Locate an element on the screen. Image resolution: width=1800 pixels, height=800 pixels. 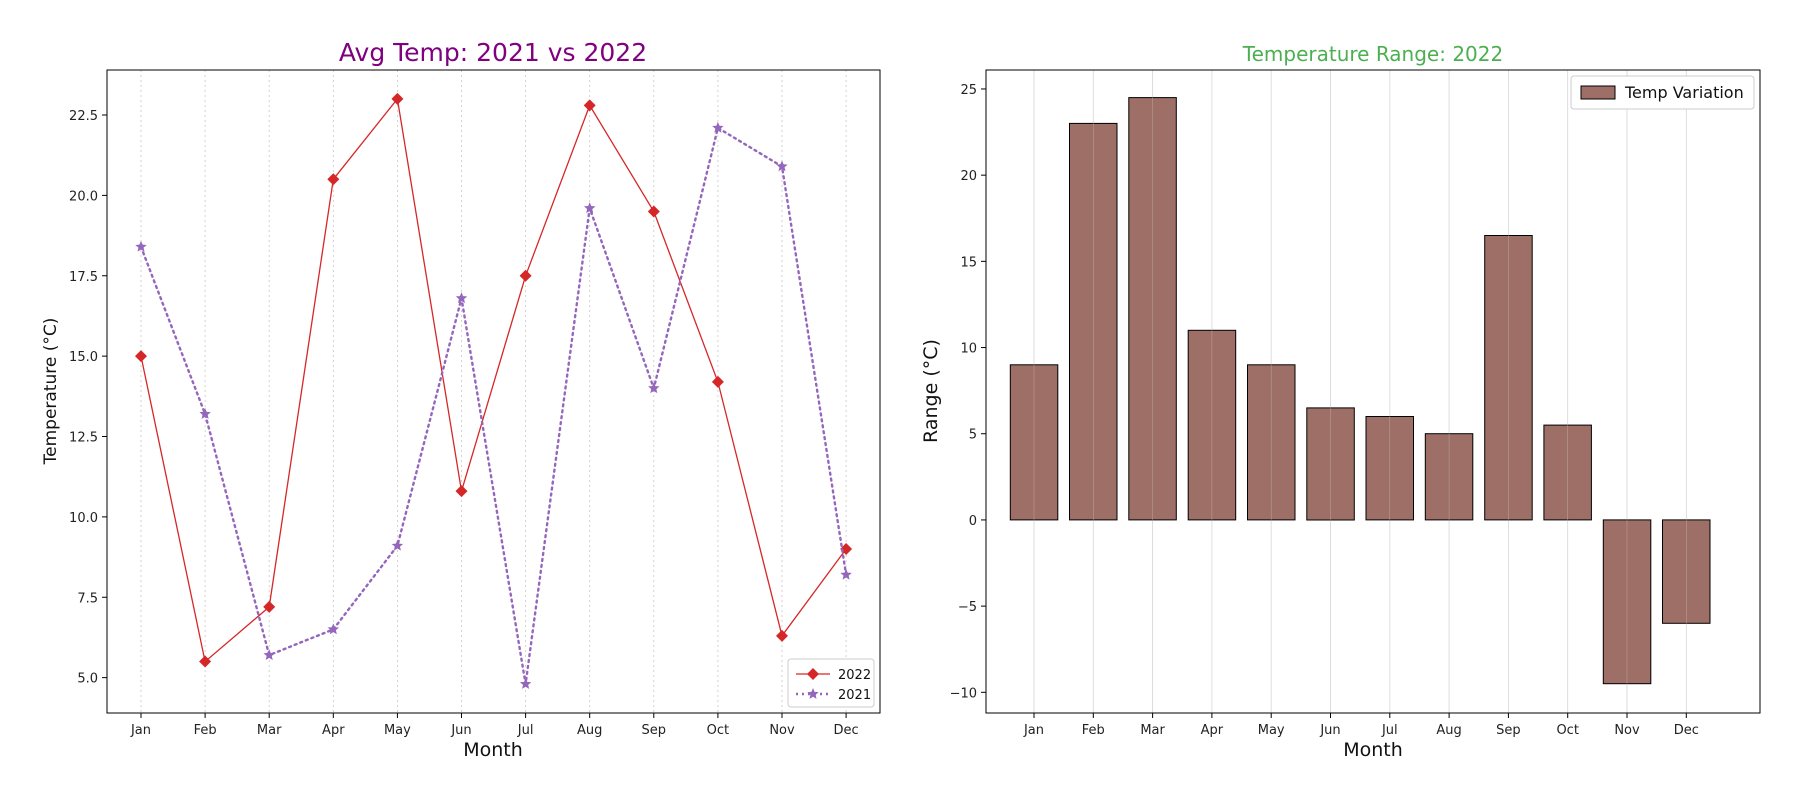
line-chart-y-ticks: 5.0 7.5 10.0 12.5 15.0 17.5 20.0 22.5 is located at coordinates (88, 398).